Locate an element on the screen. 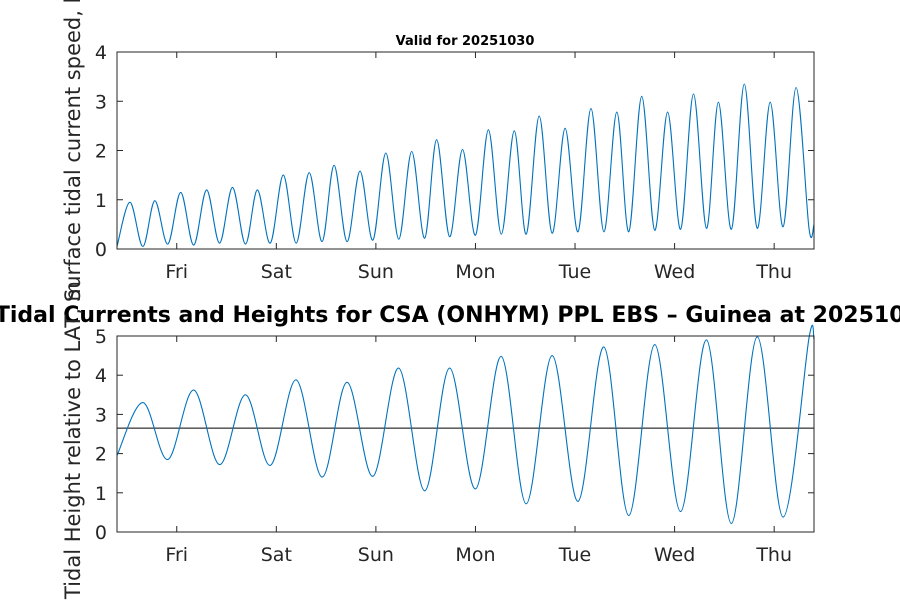 The height and width of the screenshot is (600, 900). y-tick-label: 5 is located at coordinates (101, 337).